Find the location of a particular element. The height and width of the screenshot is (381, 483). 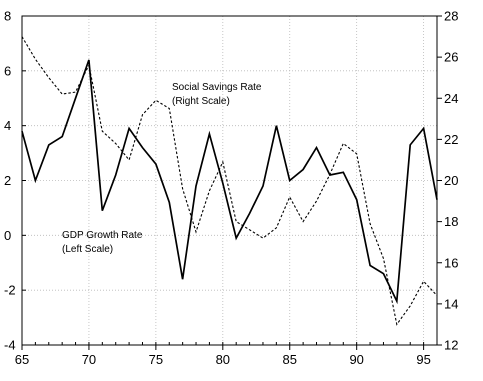

right-axis-tick-label: 26 is located at coordinates (451, 57).